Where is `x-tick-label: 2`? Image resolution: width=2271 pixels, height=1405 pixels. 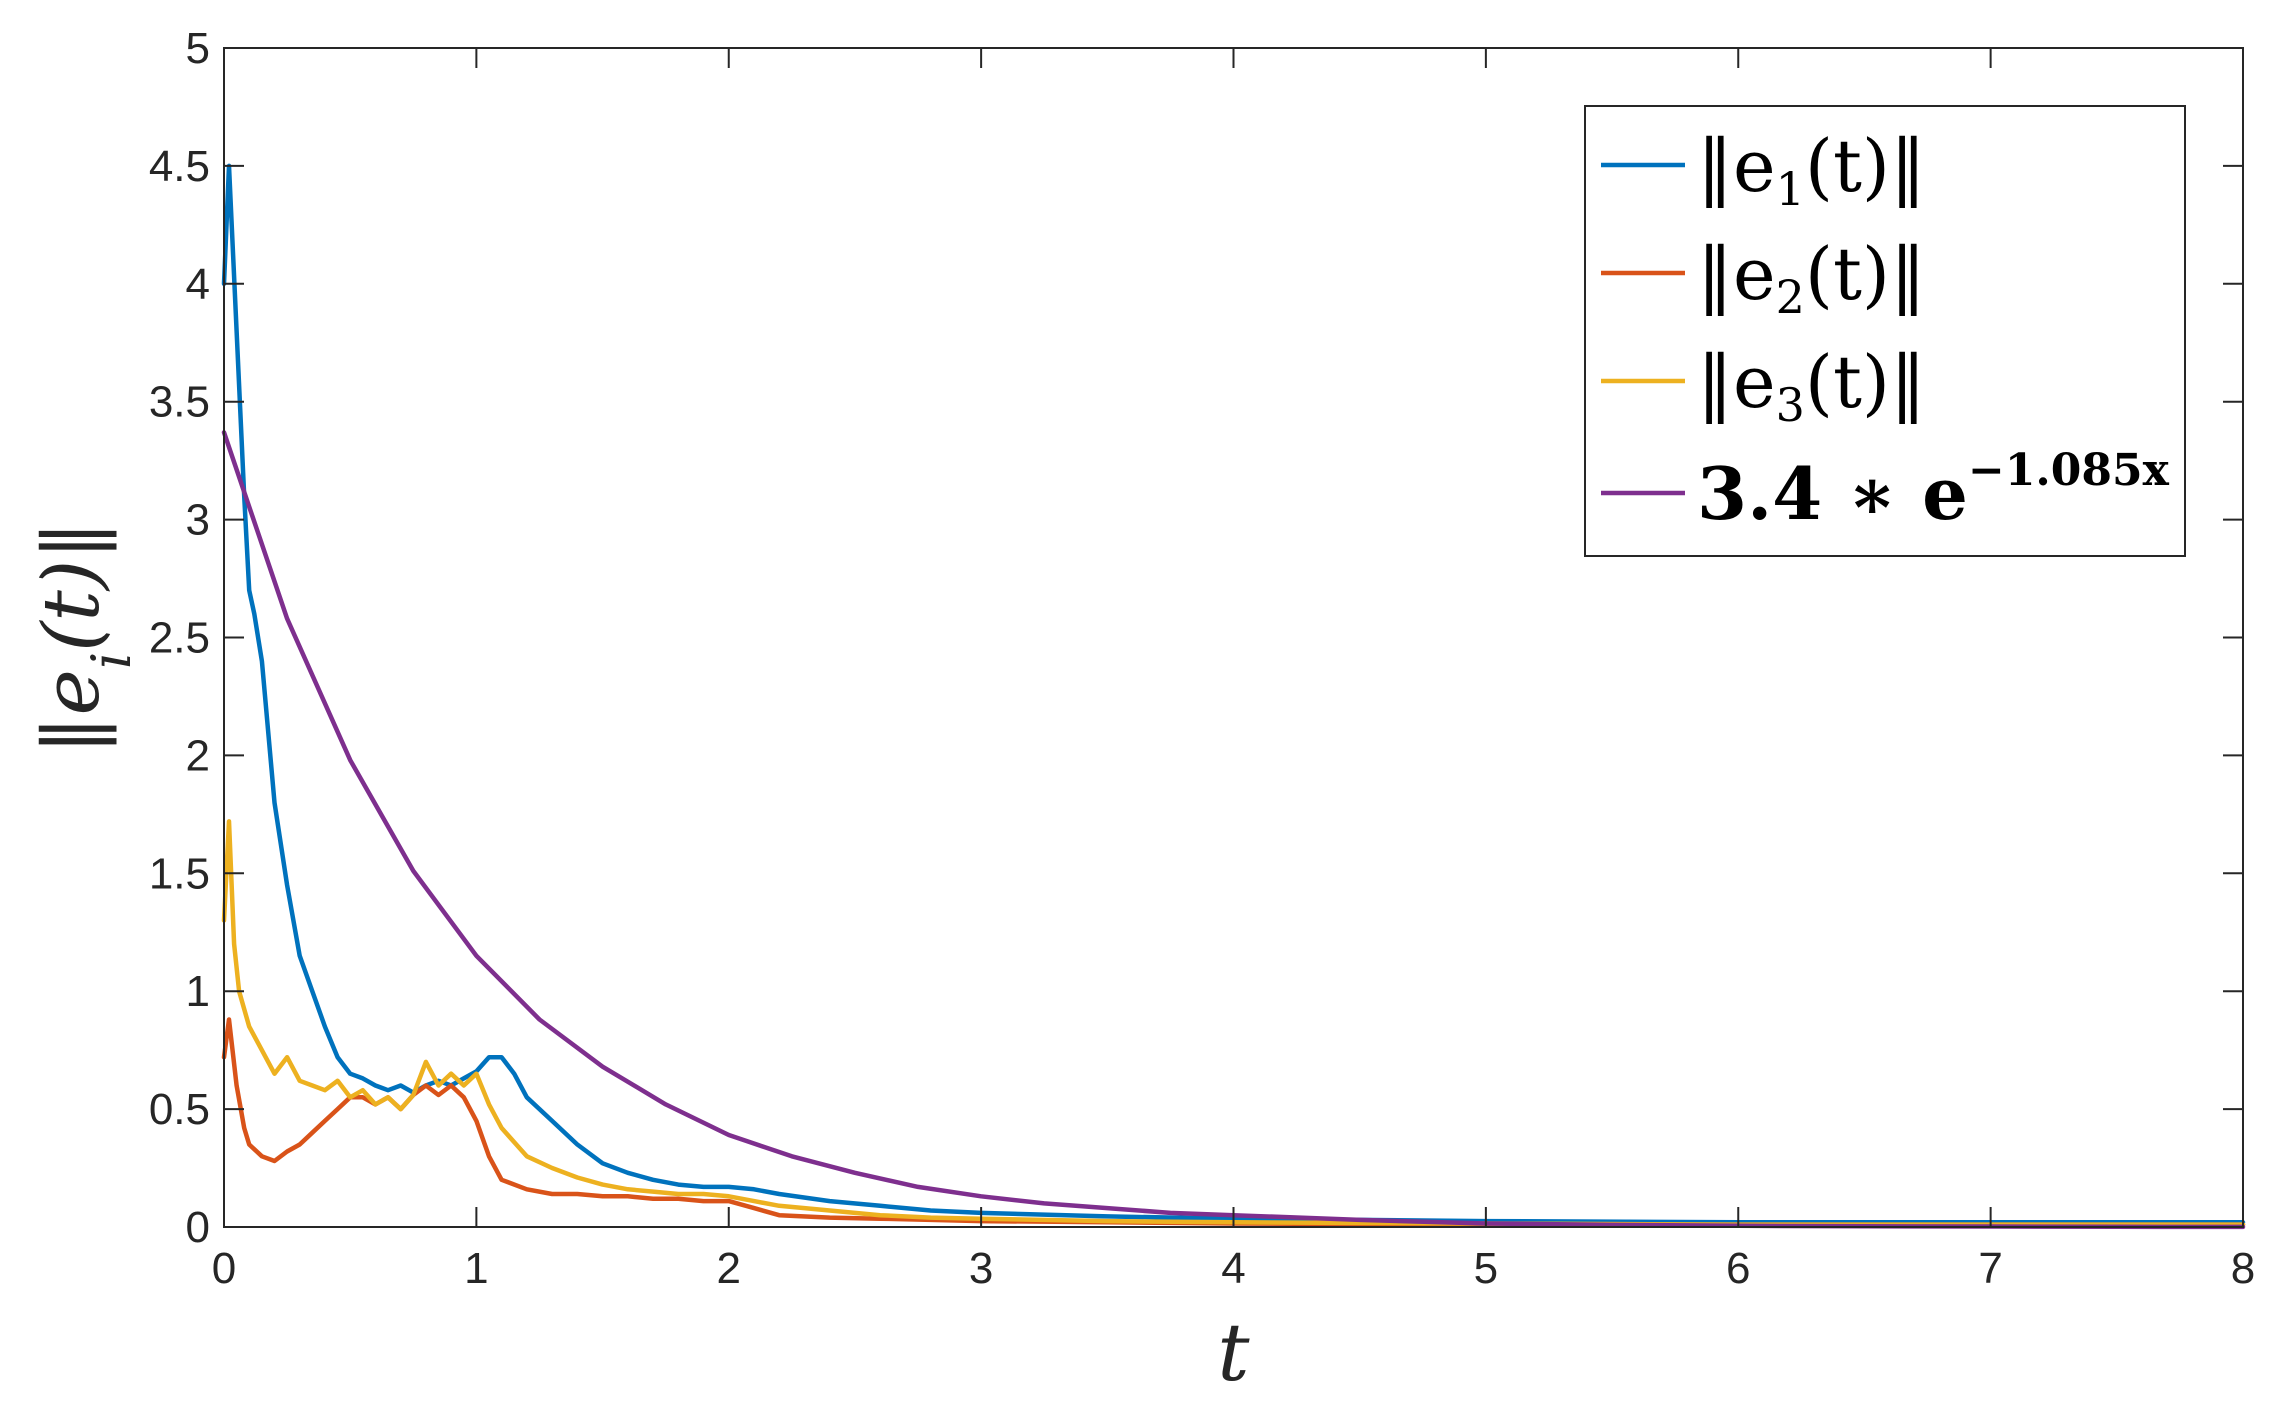
x-tick-label: 2 is located at coordinates (729, 1268).